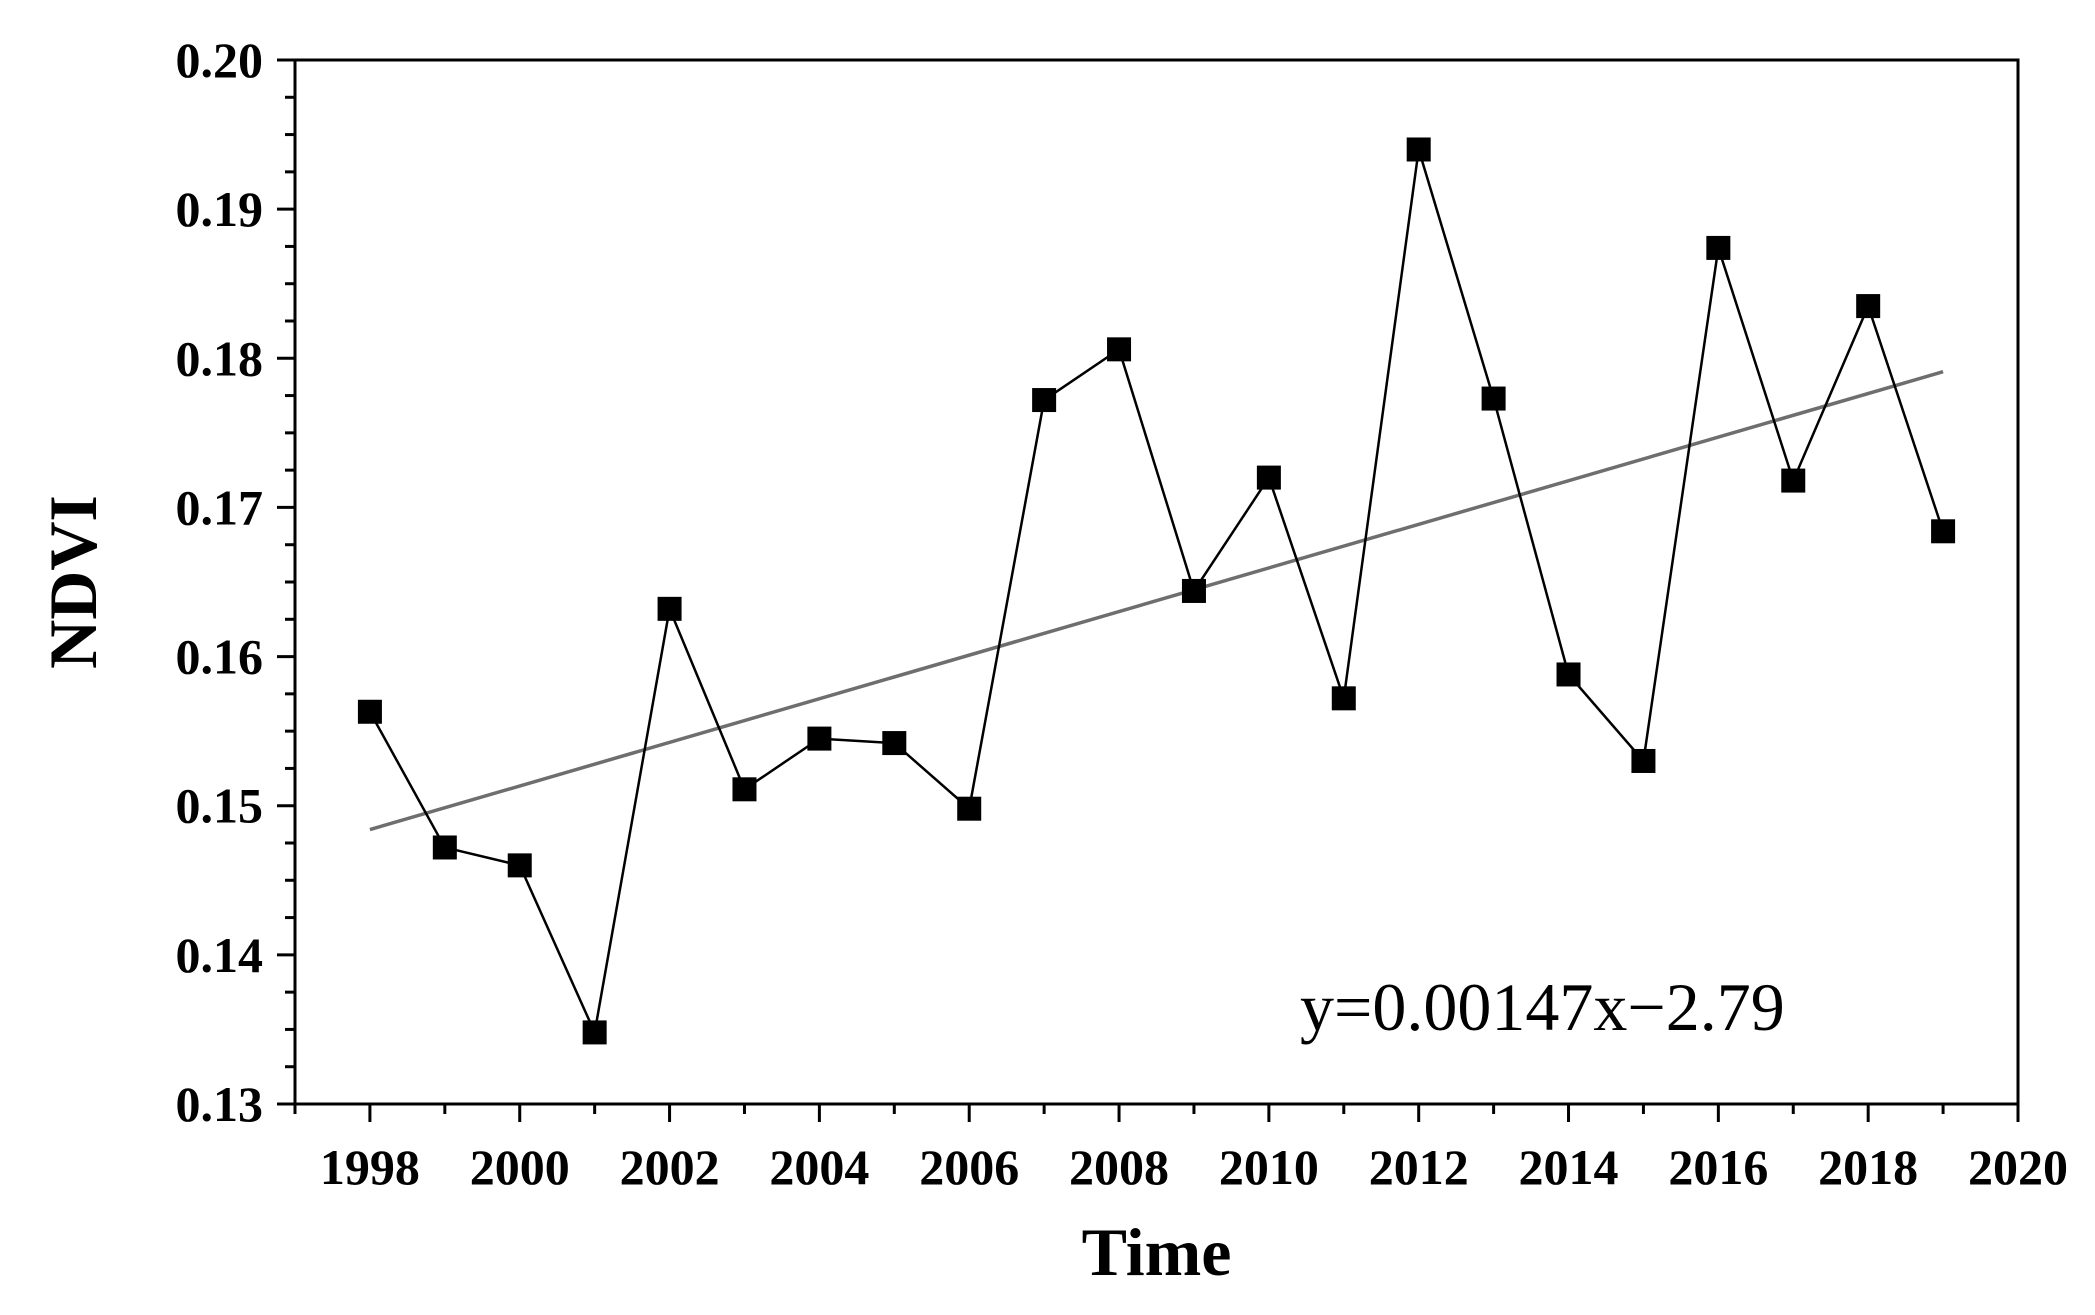  Describe the element at coordinates (1157, 1252) in the screenshot. I see `x-axis-title: Time` at that location.